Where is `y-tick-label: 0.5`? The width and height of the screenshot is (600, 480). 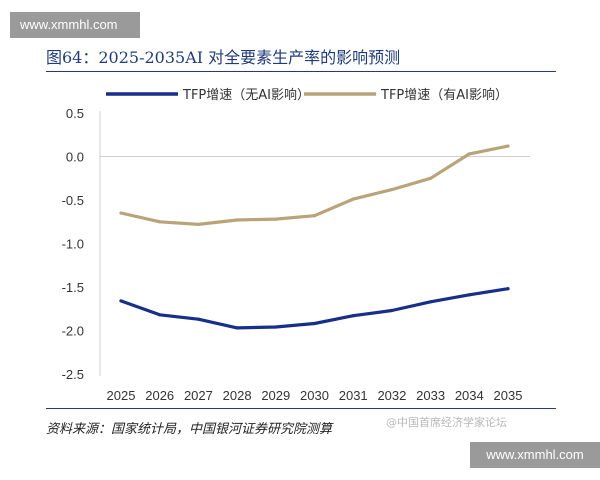 y-tick-label: 0.5 is located at coordinates (75, 113).